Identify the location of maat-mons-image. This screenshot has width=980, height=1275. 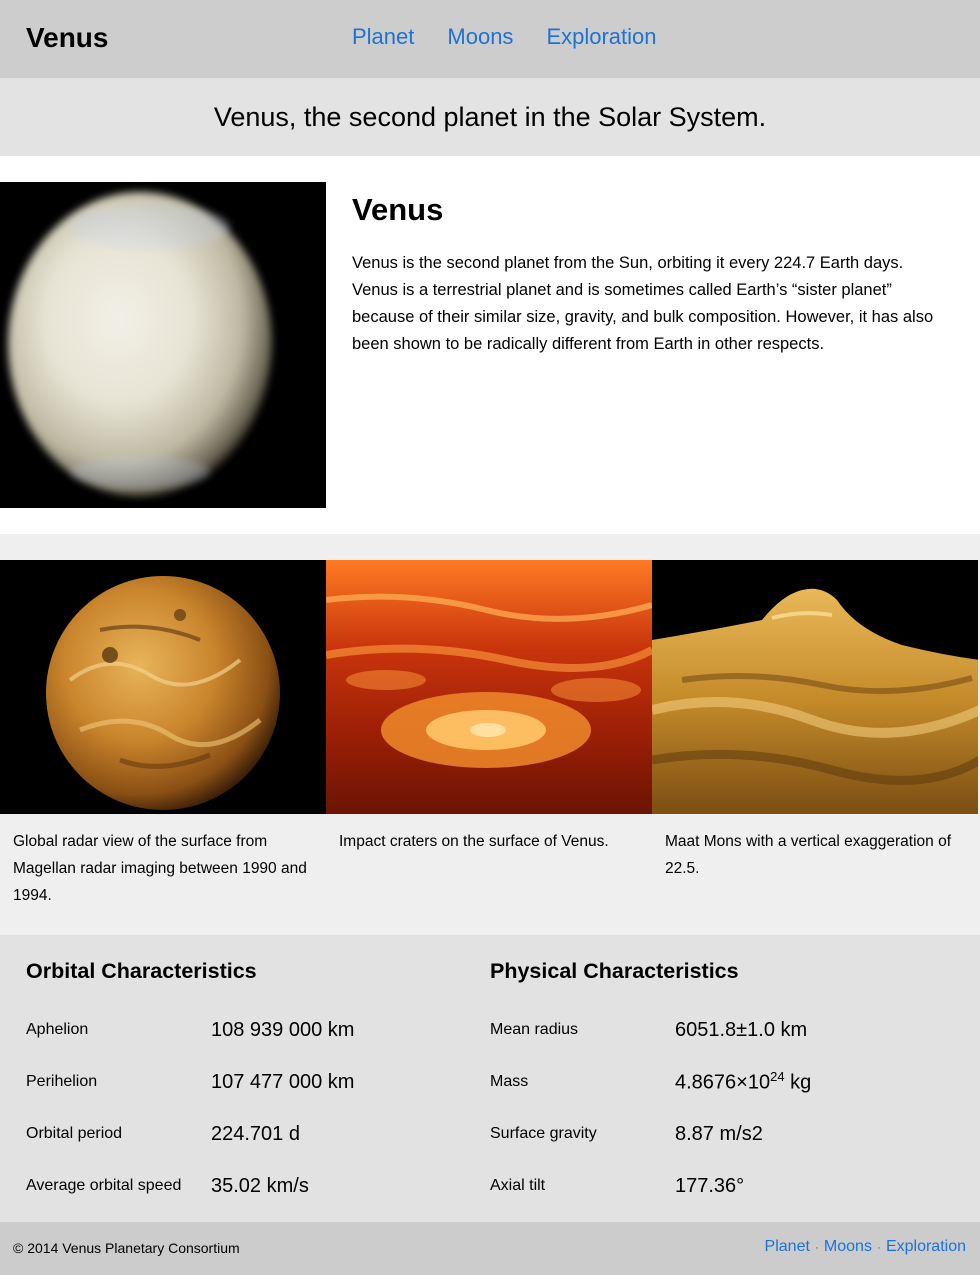
(815, 687).